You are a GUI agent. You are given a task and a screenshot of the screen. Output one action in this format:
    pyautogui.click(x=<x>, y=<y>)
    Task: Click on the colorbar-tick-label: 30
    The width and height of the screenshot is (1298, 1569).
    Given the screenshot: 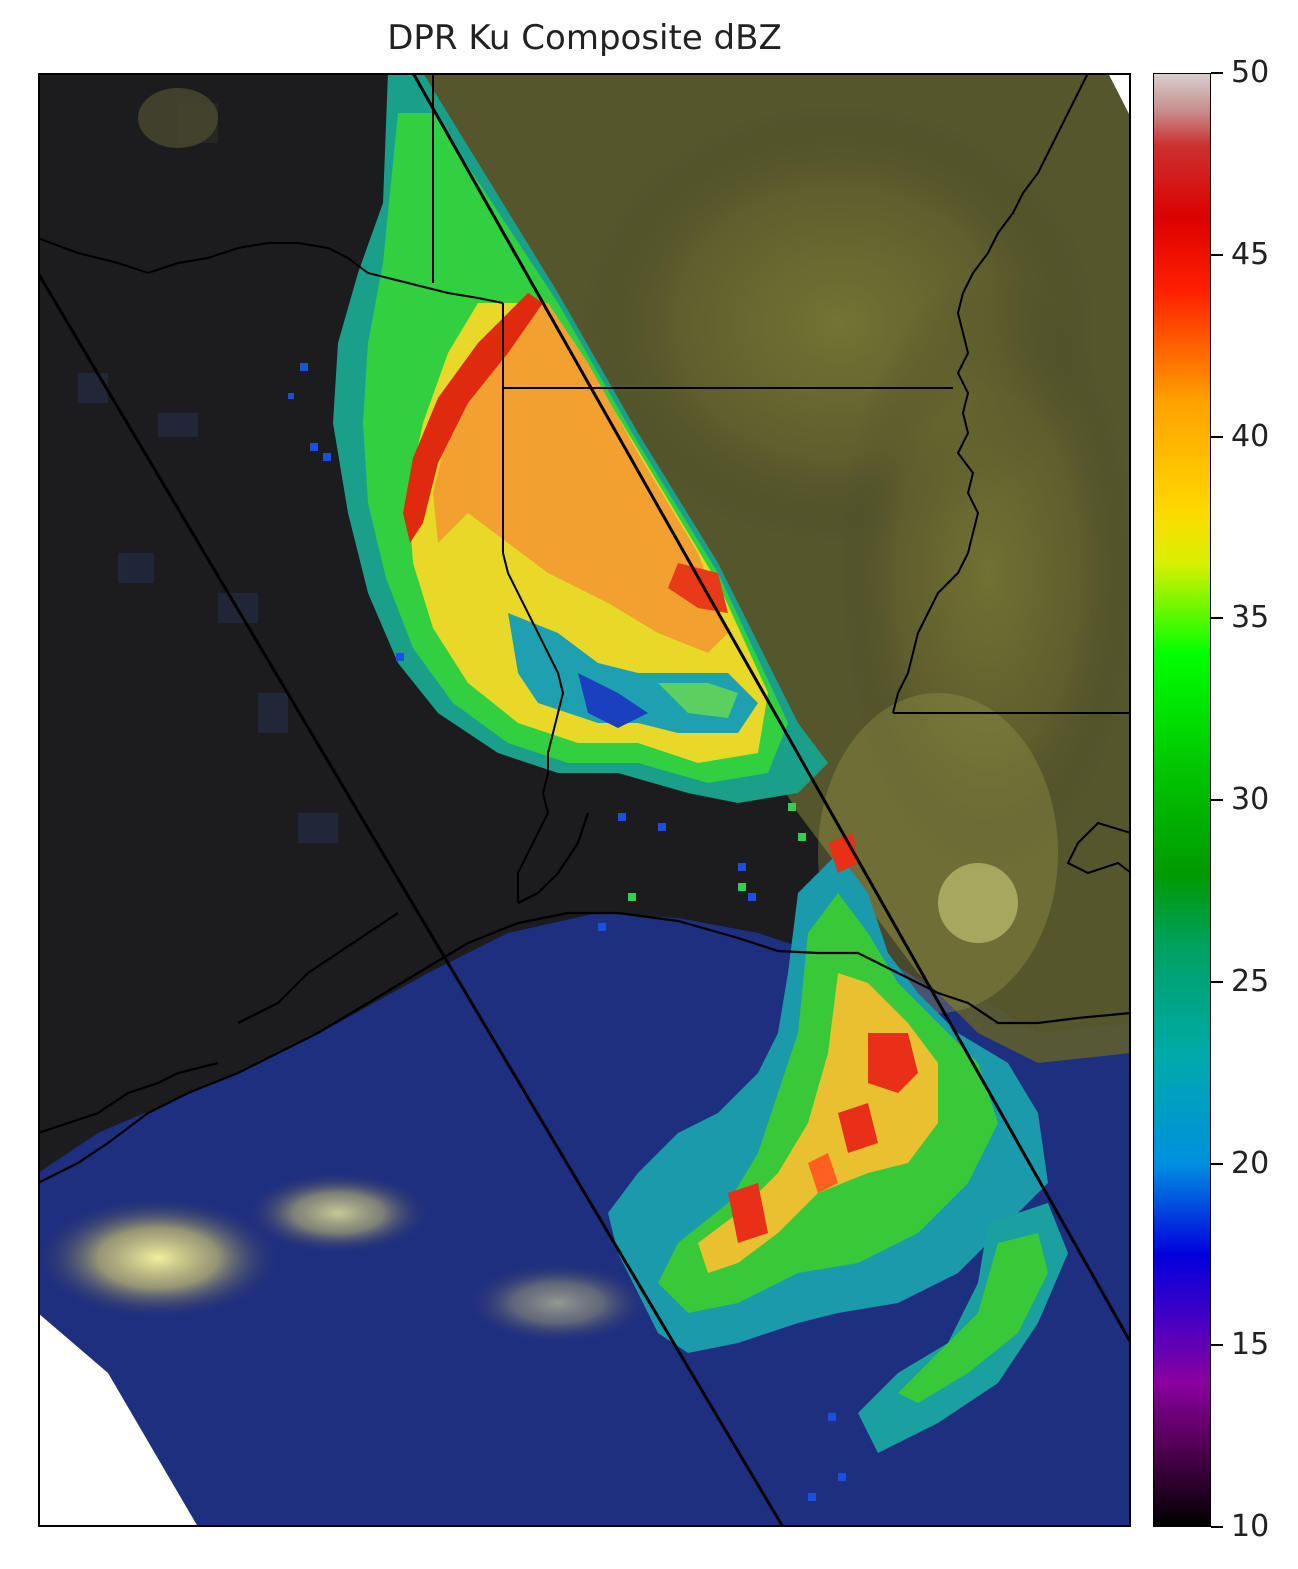 What is the action you would take?
    pyautogui.click(x=1250, y=799)
    